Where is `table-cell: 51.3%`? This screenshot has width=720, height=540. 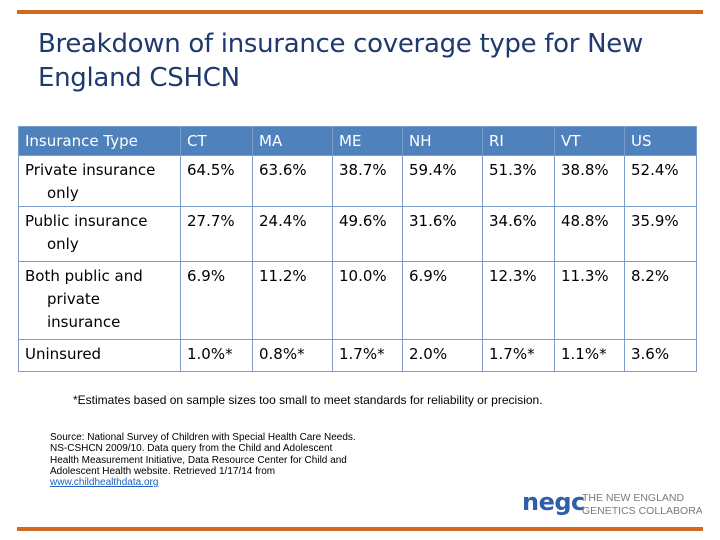 table-cell: 51.3% is located at coordinates (518, 181).